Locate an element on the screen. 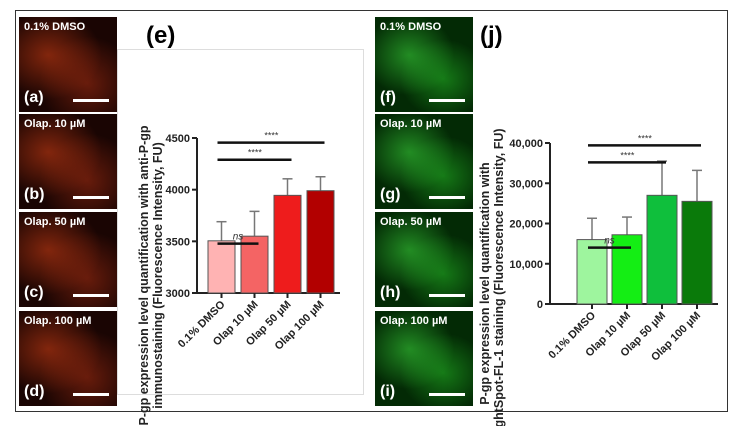 The image size is (740, 426). panel-label-e: (e) is located at coordinates (161, 35).